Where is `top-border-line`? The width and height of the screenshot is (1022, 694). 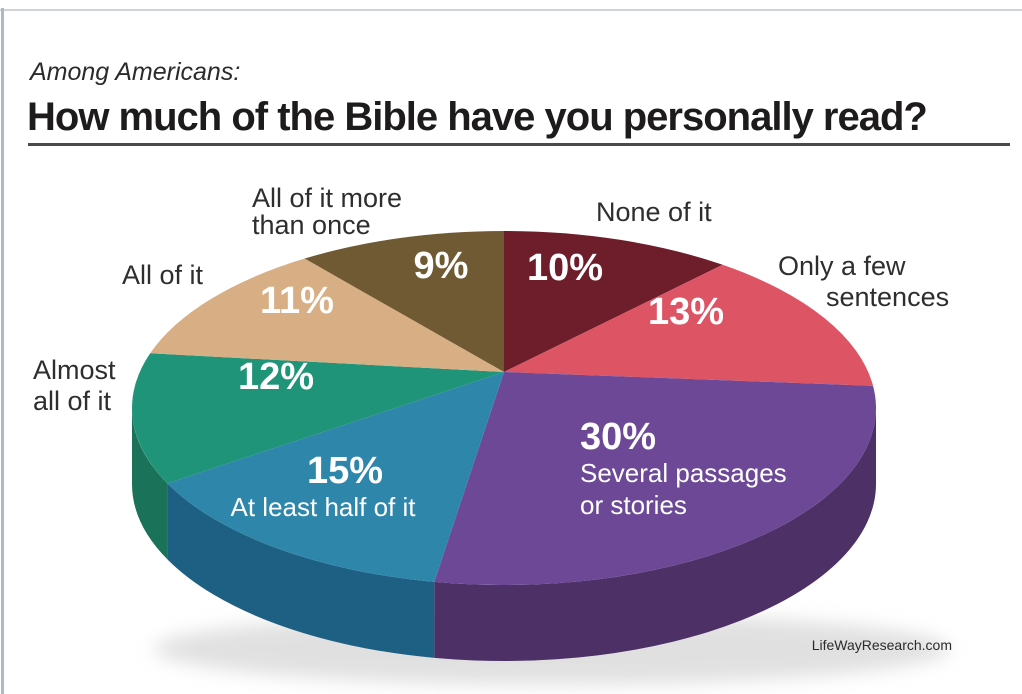
top-border-line is located at coordinates (511, 10).